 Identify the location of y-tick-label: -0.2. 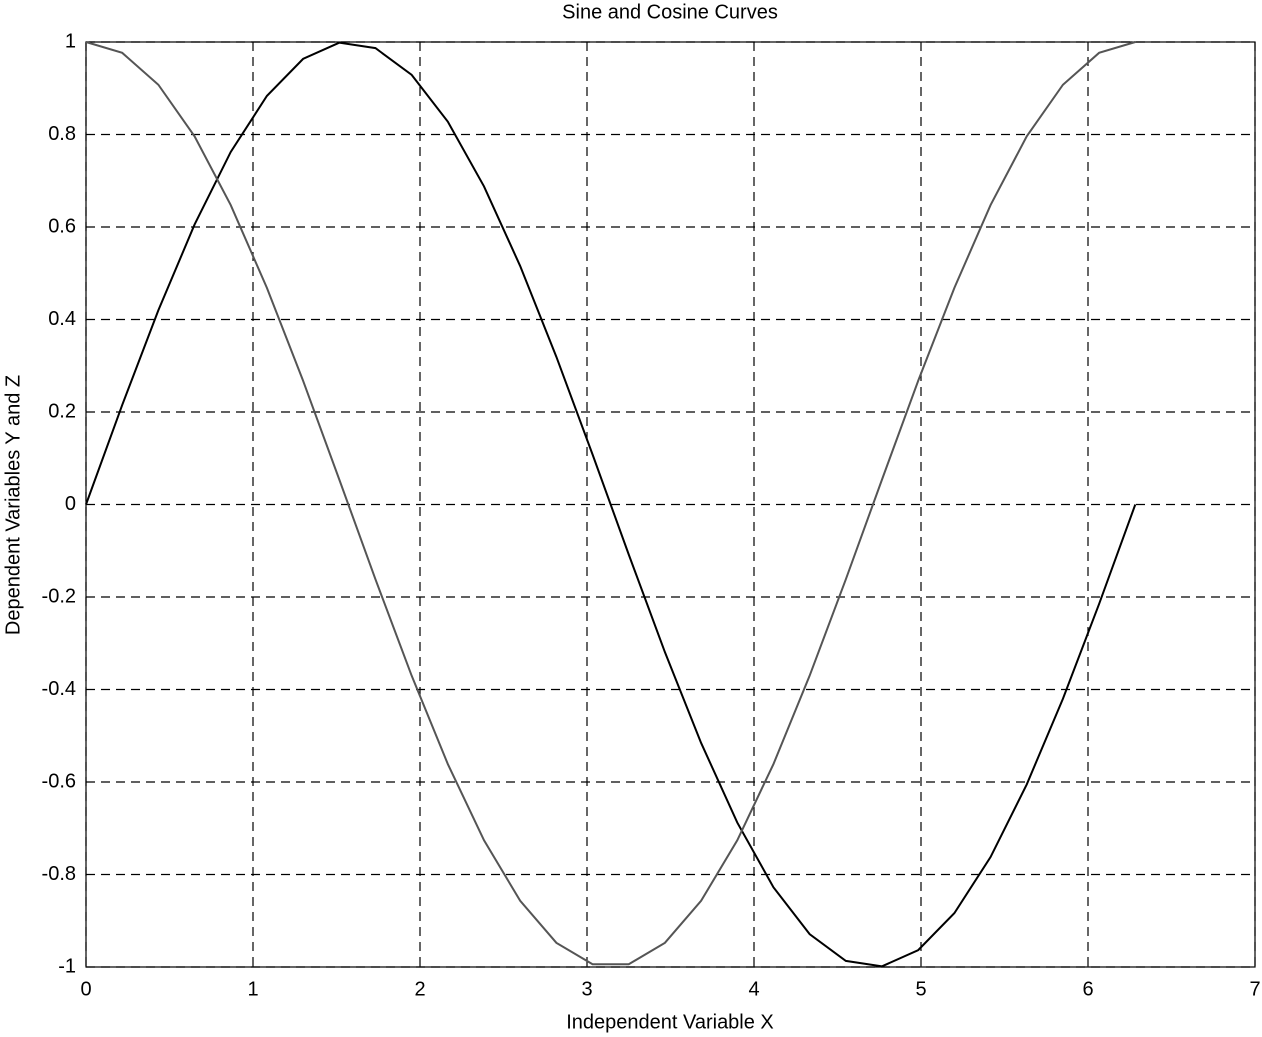
(59, 596).